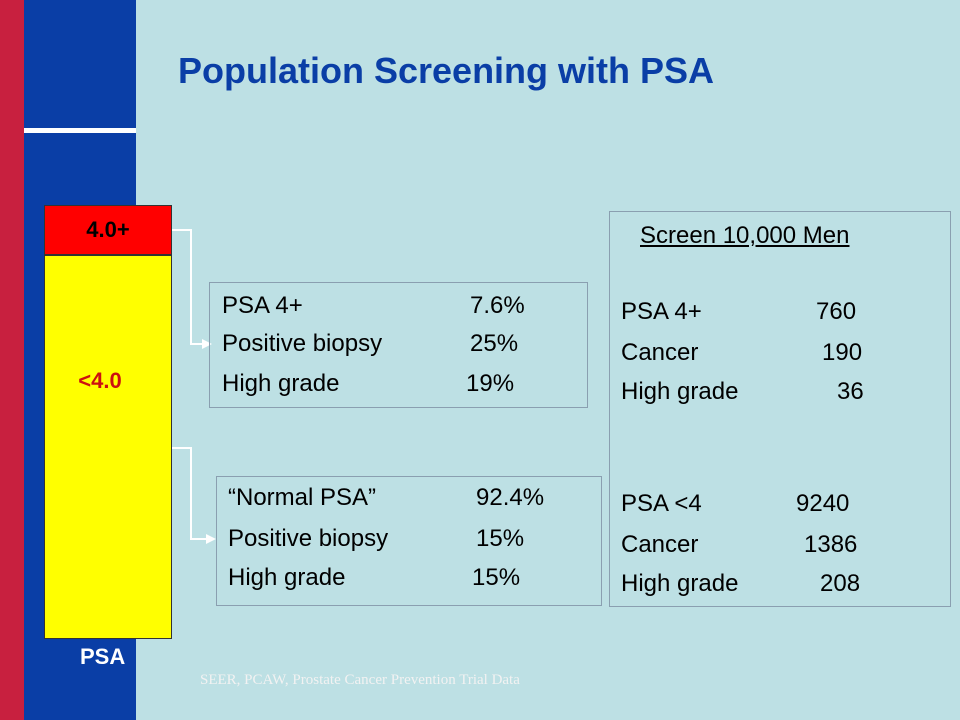  I want to click on connector-low-horizontal, so click(199, 539).